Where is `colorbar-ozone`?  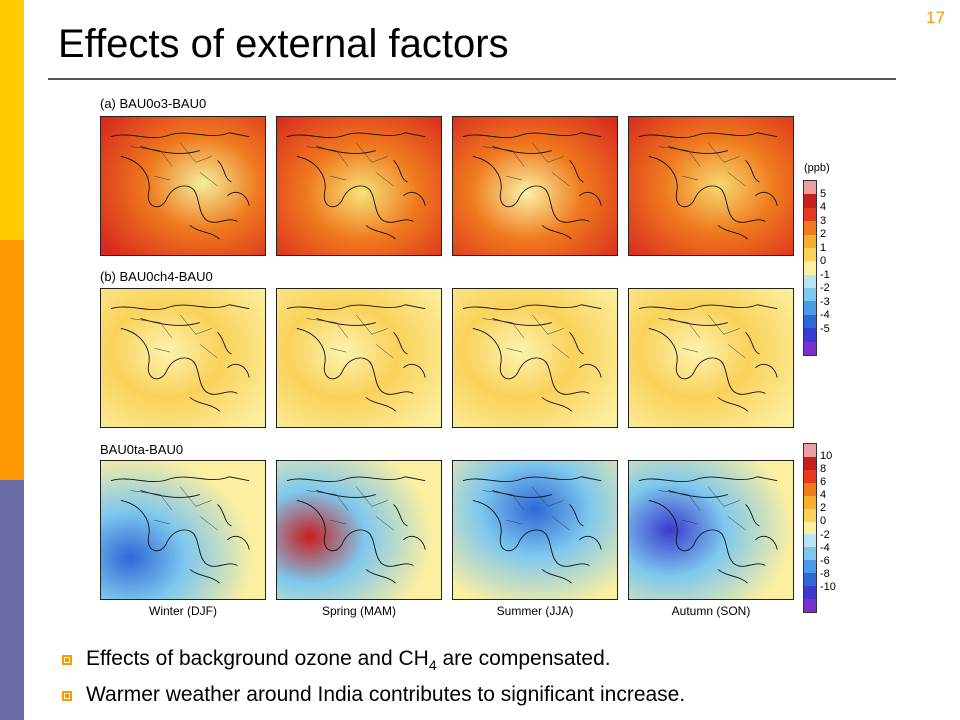 colorbar-ozone is located at coordinates (810, 268).